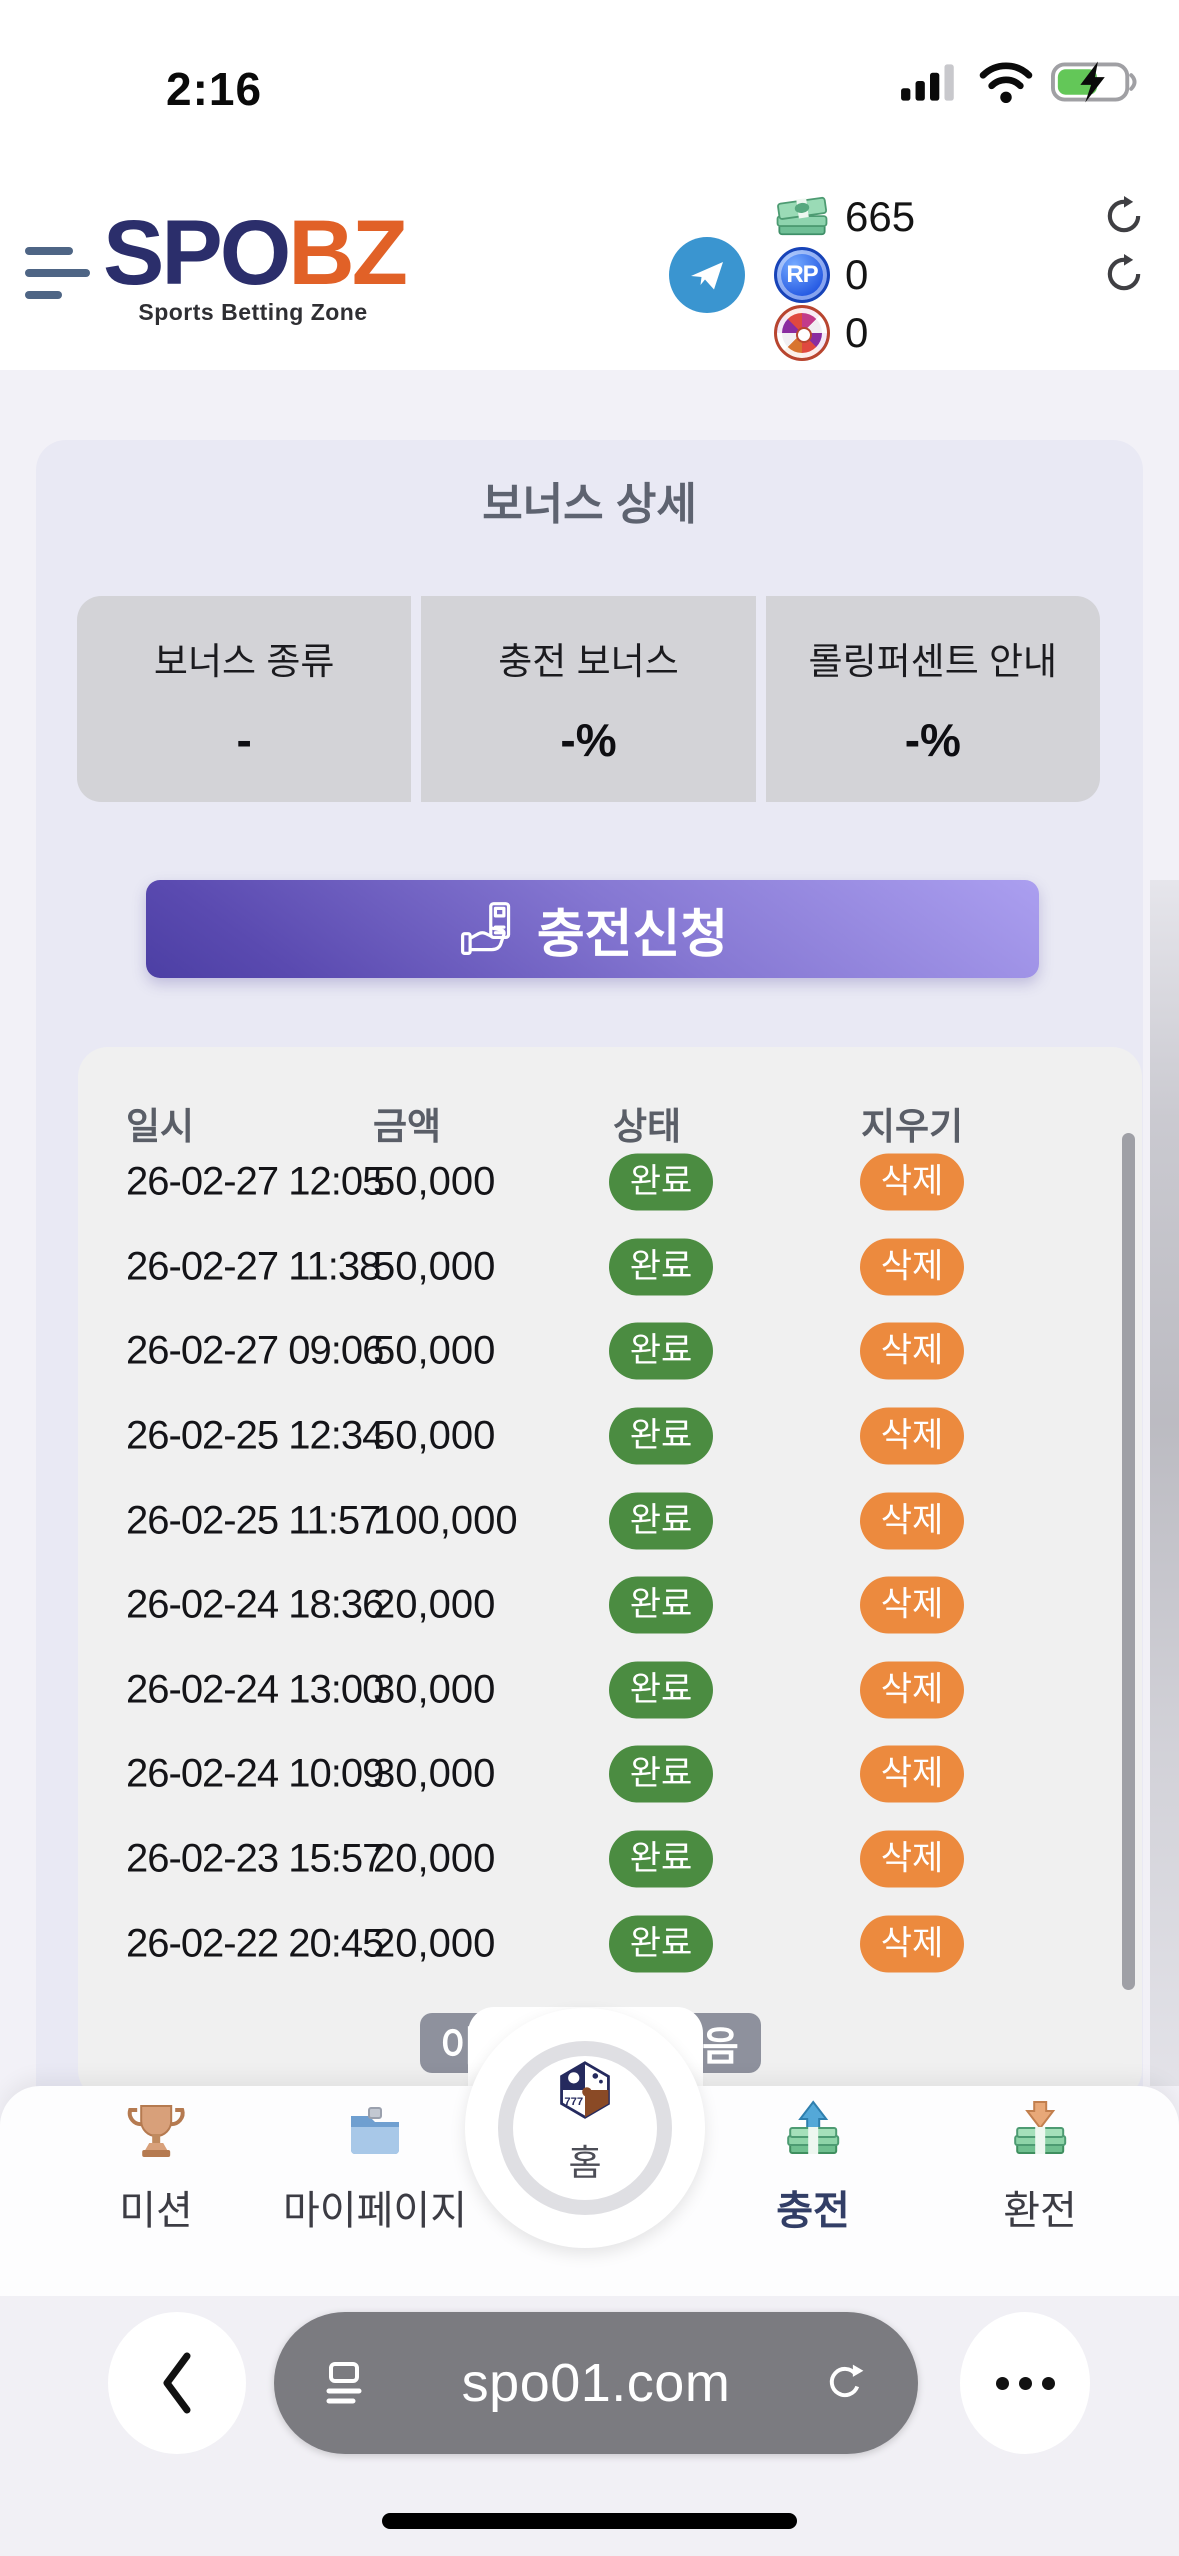  I want to click on logo: SPOBZ Sports Betting Zone, so click(255, 264).